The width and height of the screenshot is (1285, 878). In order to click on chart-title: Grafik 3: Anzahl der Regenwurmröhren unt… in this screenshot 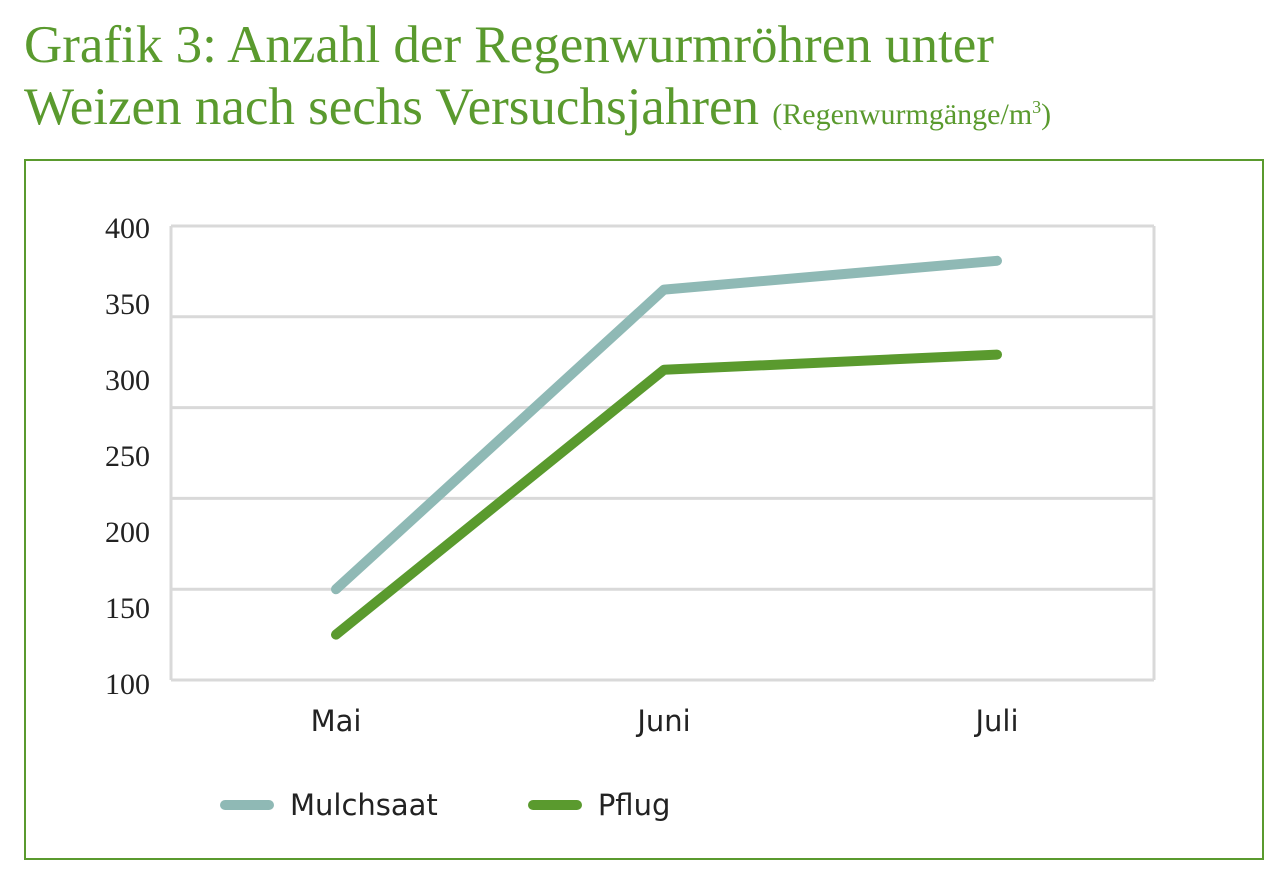, I will do `click(649, 80)`.